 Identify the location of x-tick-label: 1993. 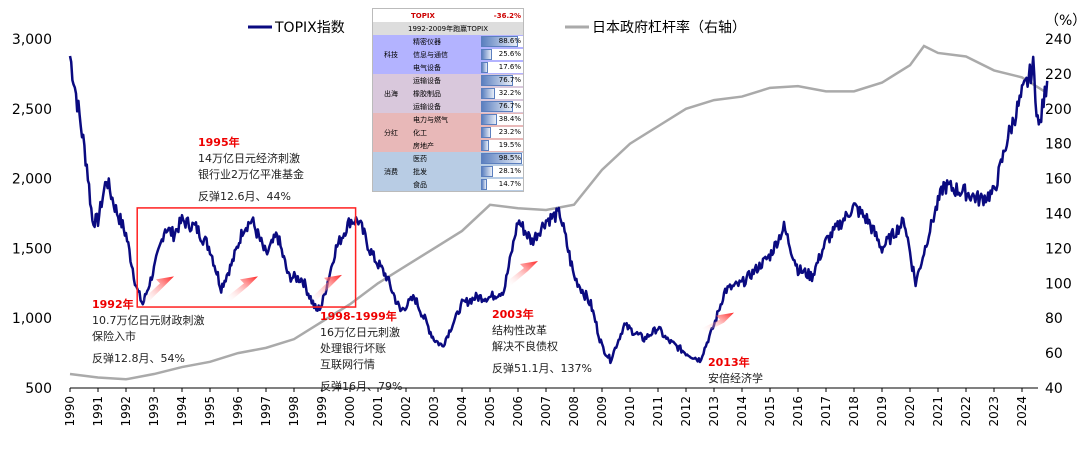
(154, 411).